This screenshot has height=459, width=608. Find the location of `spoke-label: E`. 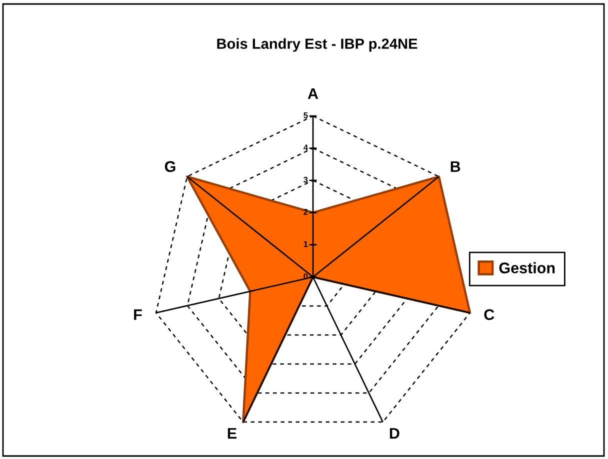

spoke-label: E is located at coordinates (232, 433).